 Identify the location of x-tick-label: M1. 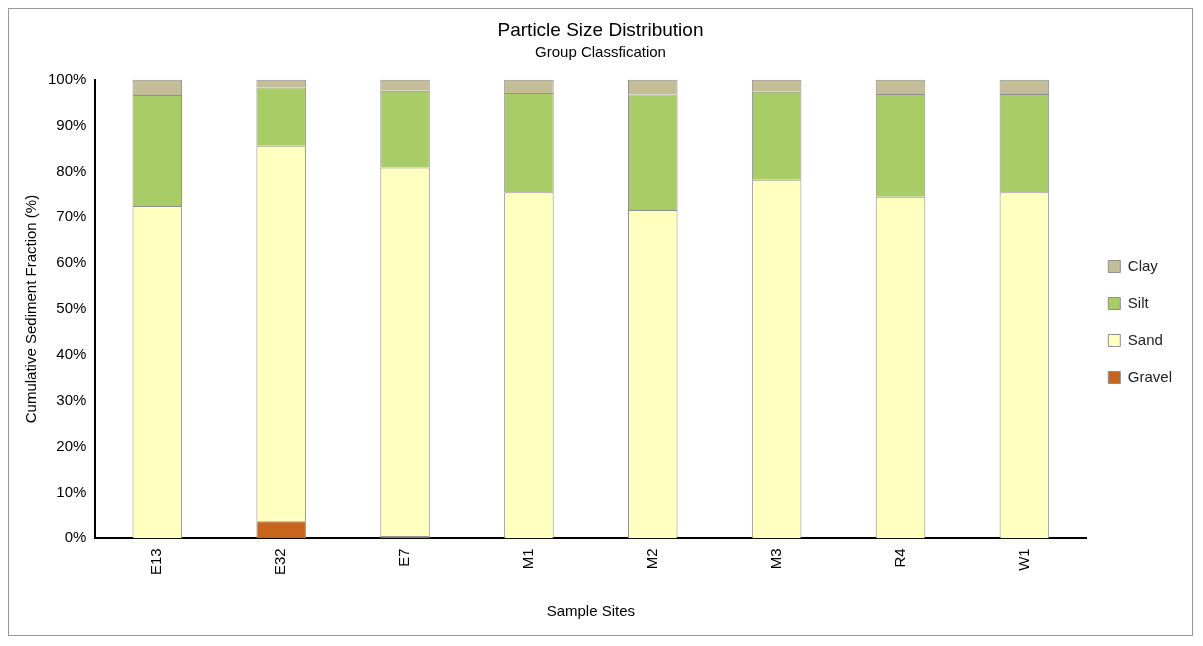
(528, 559).